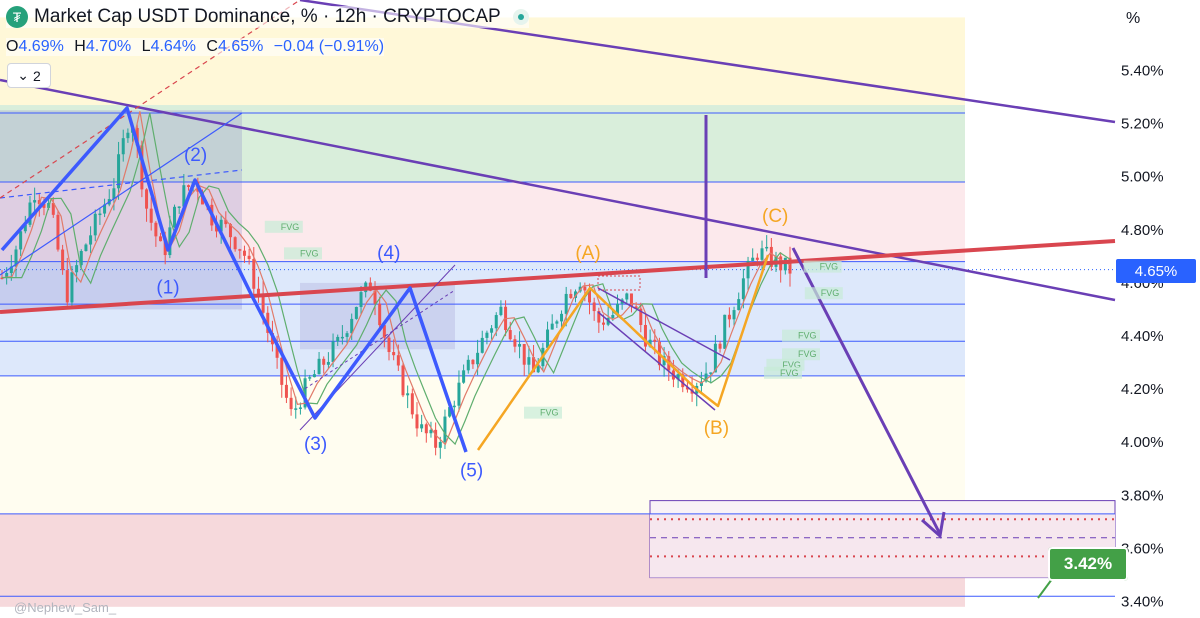  Describe the element at coordinates (1142, 71) in the screenshot. I see `price-tick-label: 5.40%` at that location.